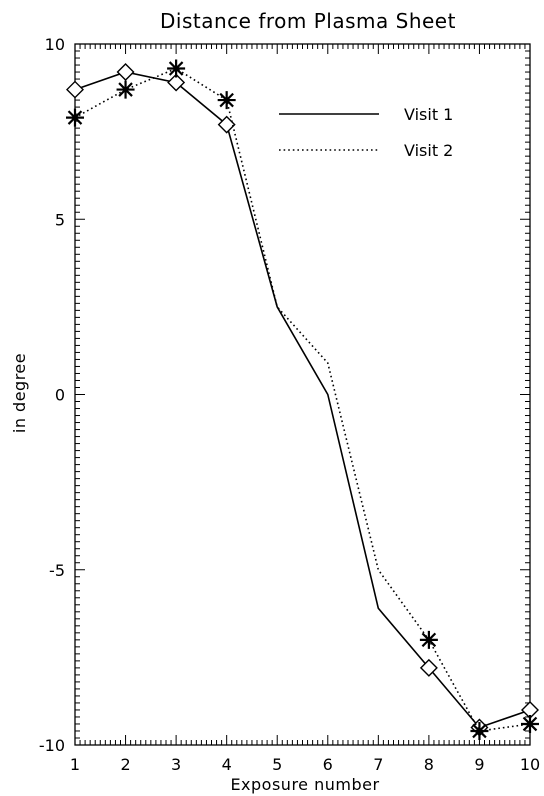 The height and width of the screenshot is (796, 544). What do you see at coordinates (366, 132) in the screenshot?
I see `legend: Visit 1 Visit 2` at bounding box center [366, 132].